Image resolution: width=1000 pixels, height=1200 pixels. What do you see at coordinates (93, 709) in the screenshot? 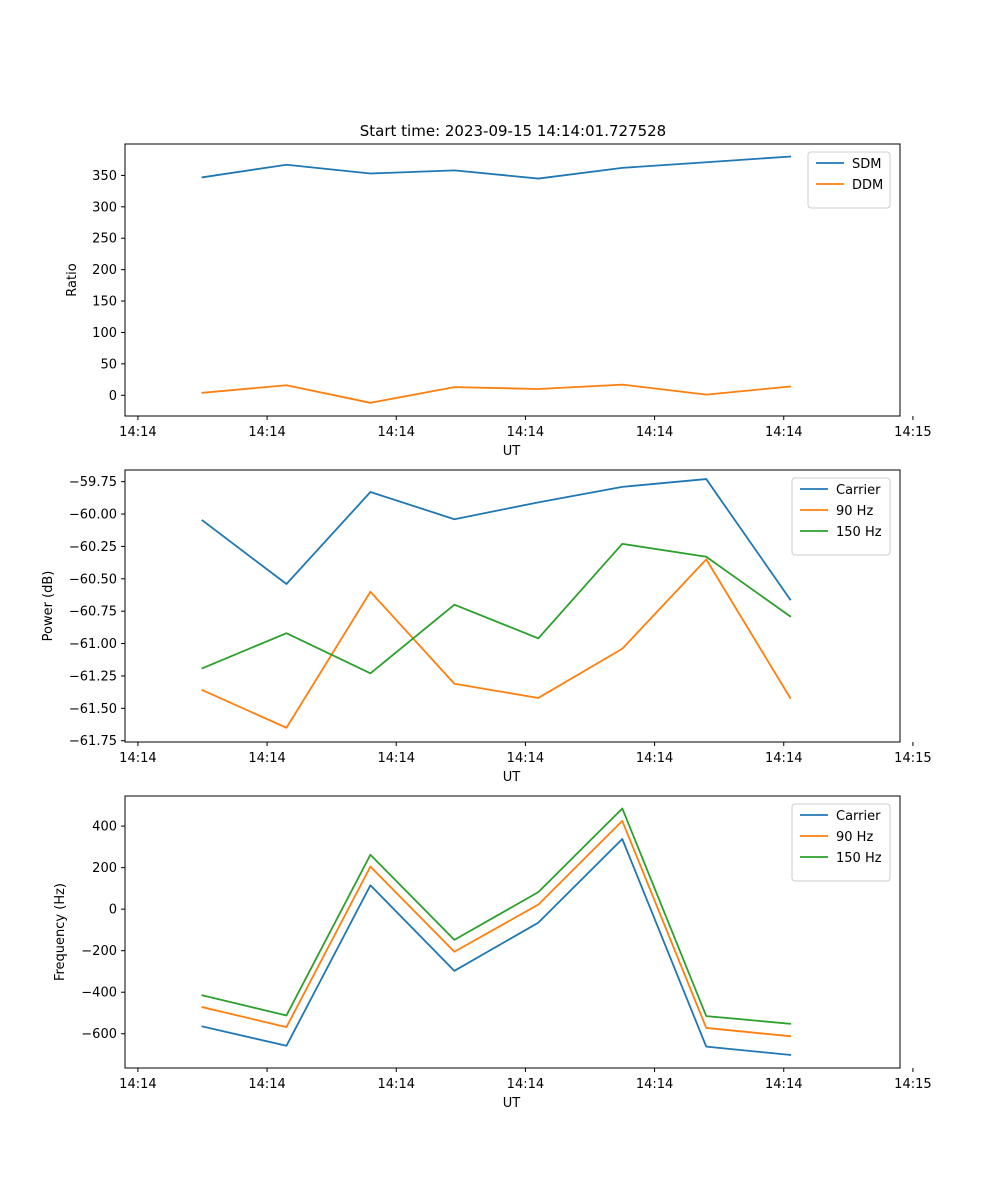
I see `y-tick-label: −61.50` at bounding box center [93, 709].